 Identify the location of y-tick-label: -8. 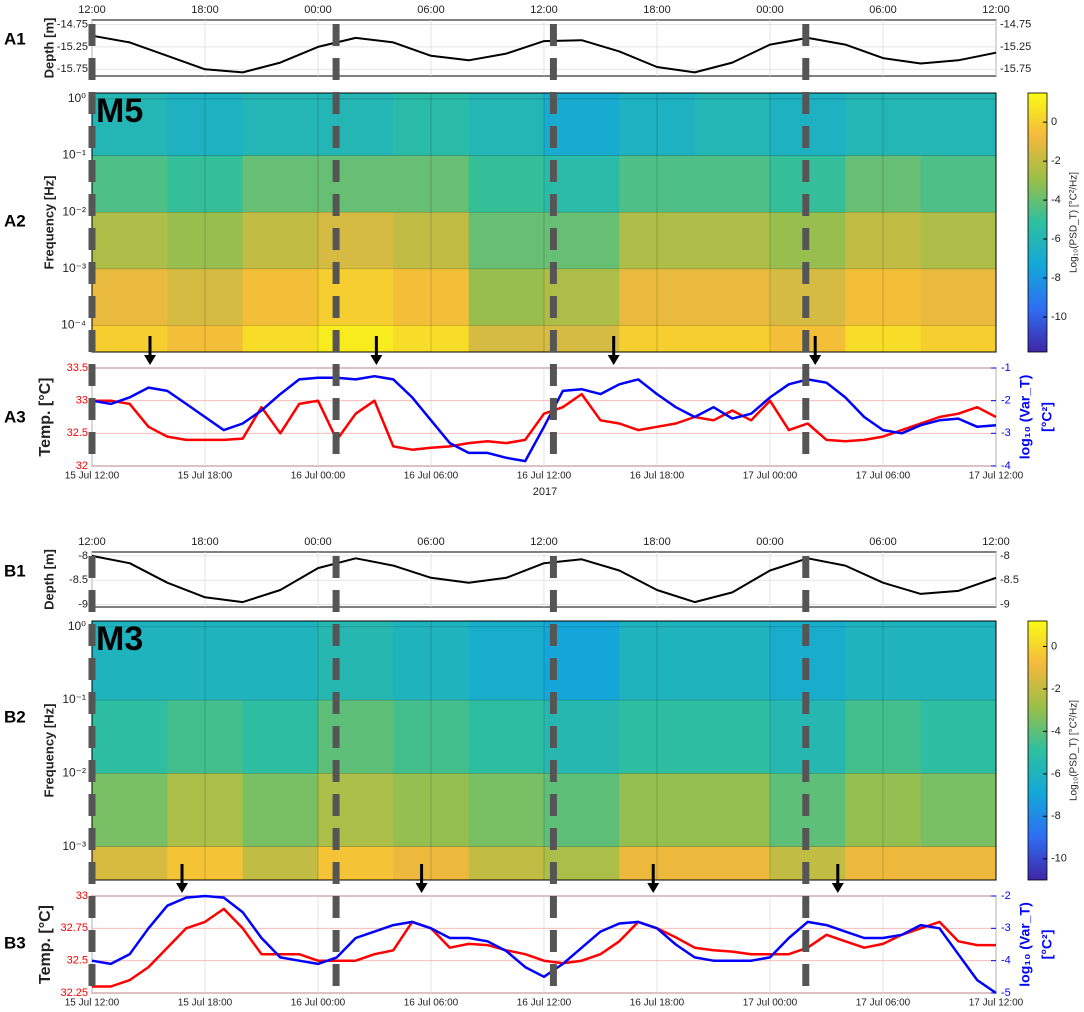
(83, 556).